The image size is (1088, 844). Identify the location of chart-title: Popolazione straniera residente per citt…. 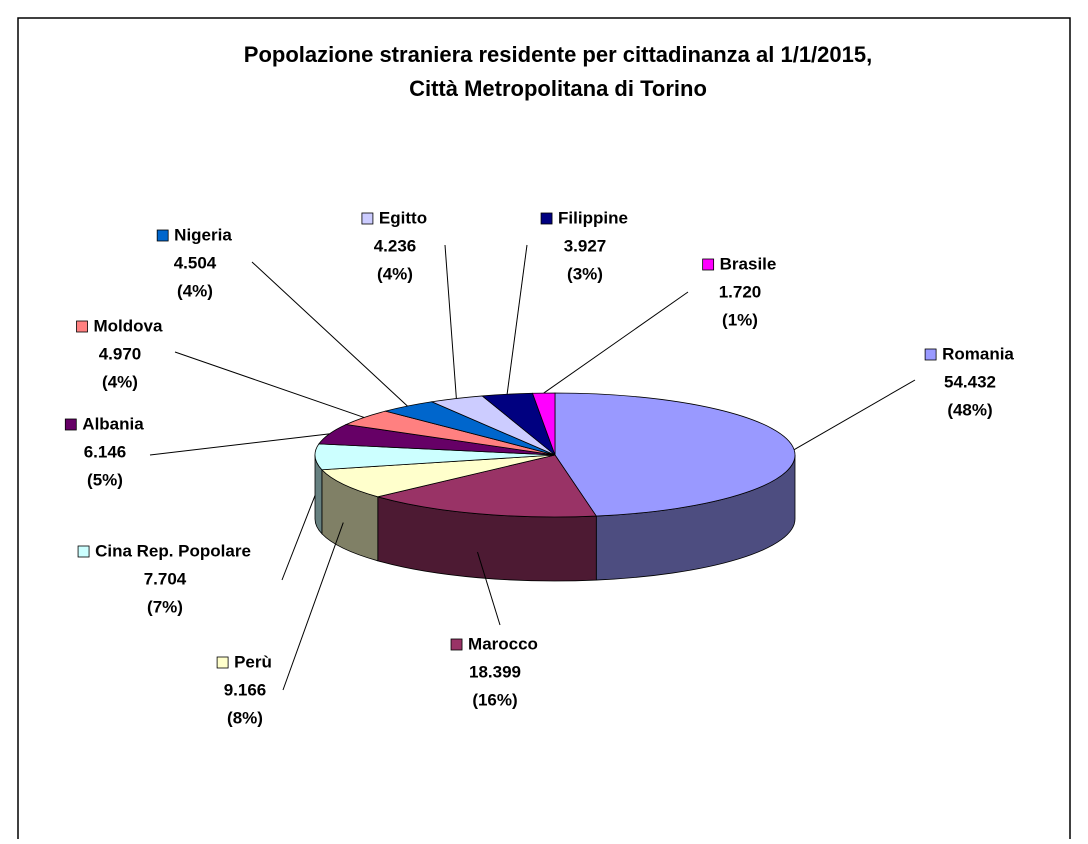
(558, 54).